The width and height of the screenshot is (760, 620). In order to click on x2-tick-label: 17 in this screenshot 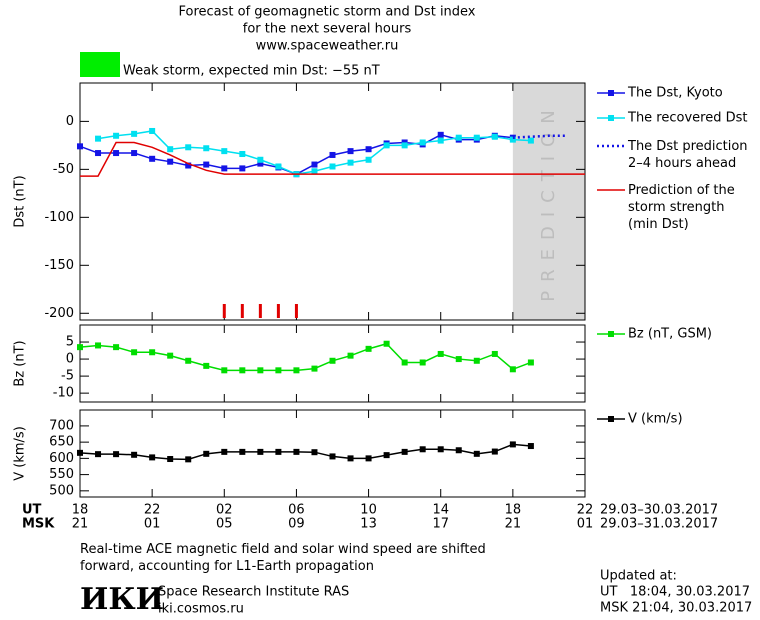, I will do `click(440, 524)`.